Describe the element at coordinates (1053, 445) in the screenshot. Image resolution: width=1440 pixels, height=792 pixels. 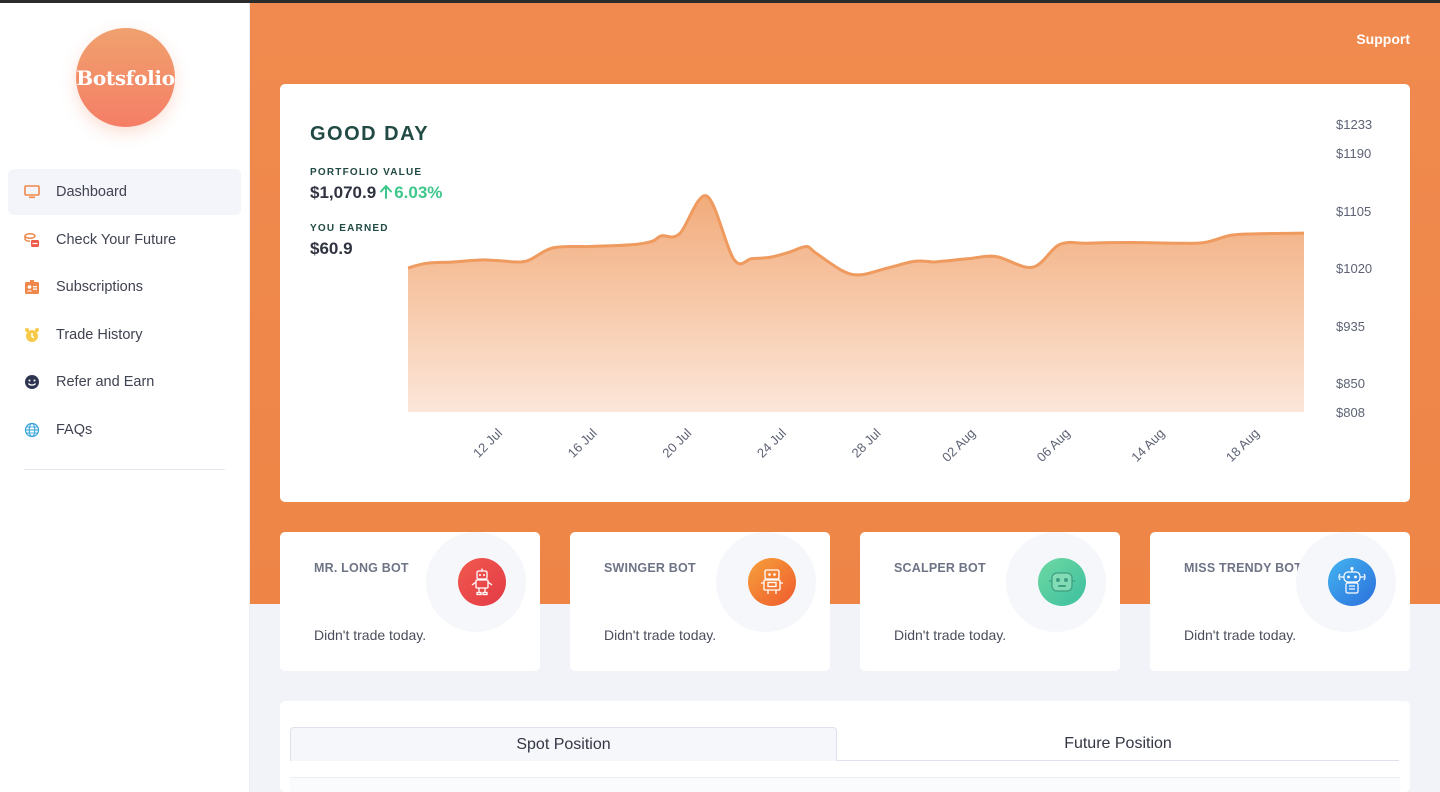
I see `x-tick-label: 06 Aug` at that location.